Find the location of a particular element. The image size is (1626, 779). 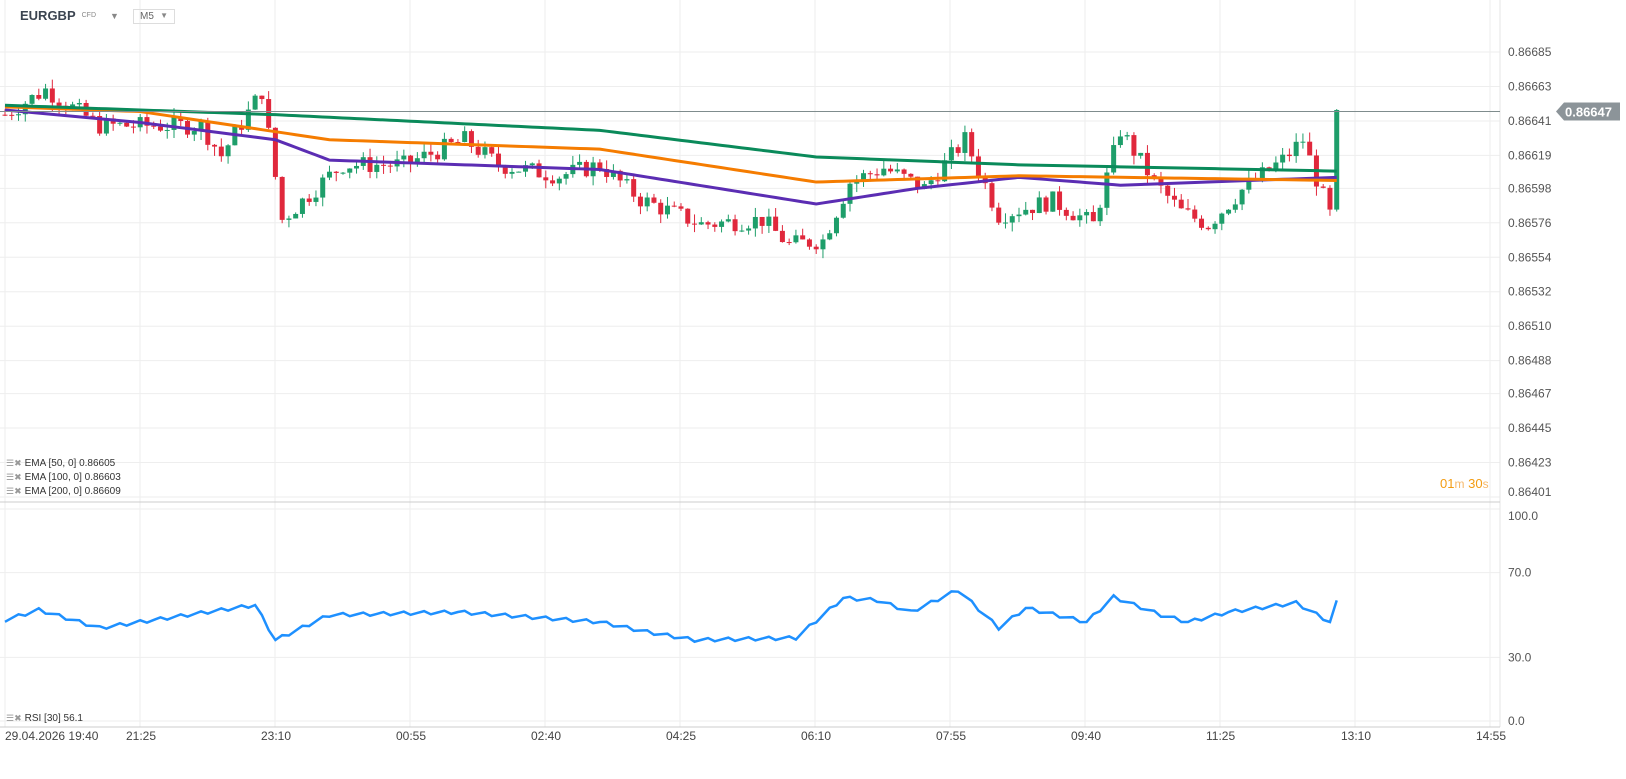

y-tick-label: 70.0 is located at coordinates (1520, 573).